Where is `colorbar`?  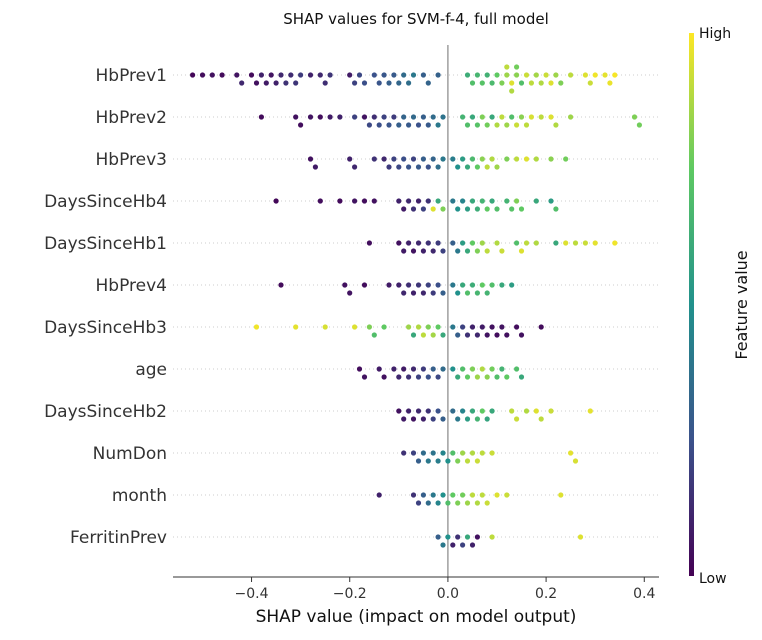
colorbar is located at coordinates (691, 304).